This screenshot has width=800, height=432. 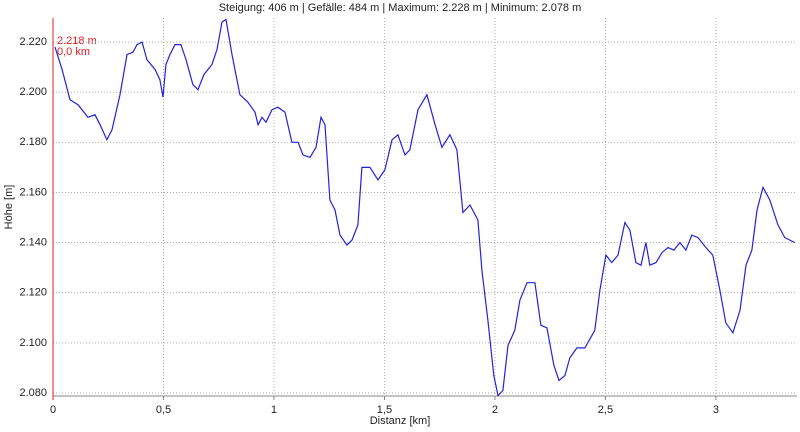 What do you see at coordinates (33, 192) in the screenshot?
I see `y-tick-label: 2.160` at bounding box center [33, 192].